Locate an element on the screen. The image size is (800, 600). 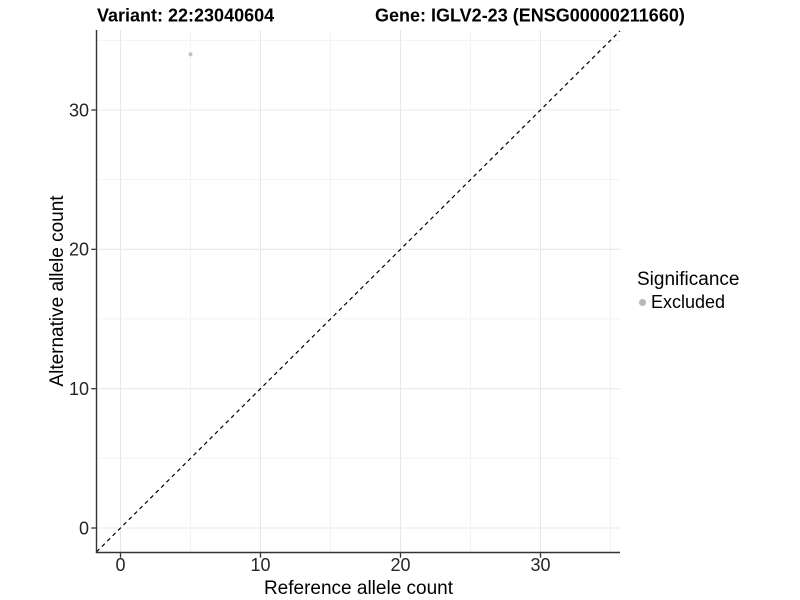
legend-item-excluded: Excluded is located at coordinates (687, 302).